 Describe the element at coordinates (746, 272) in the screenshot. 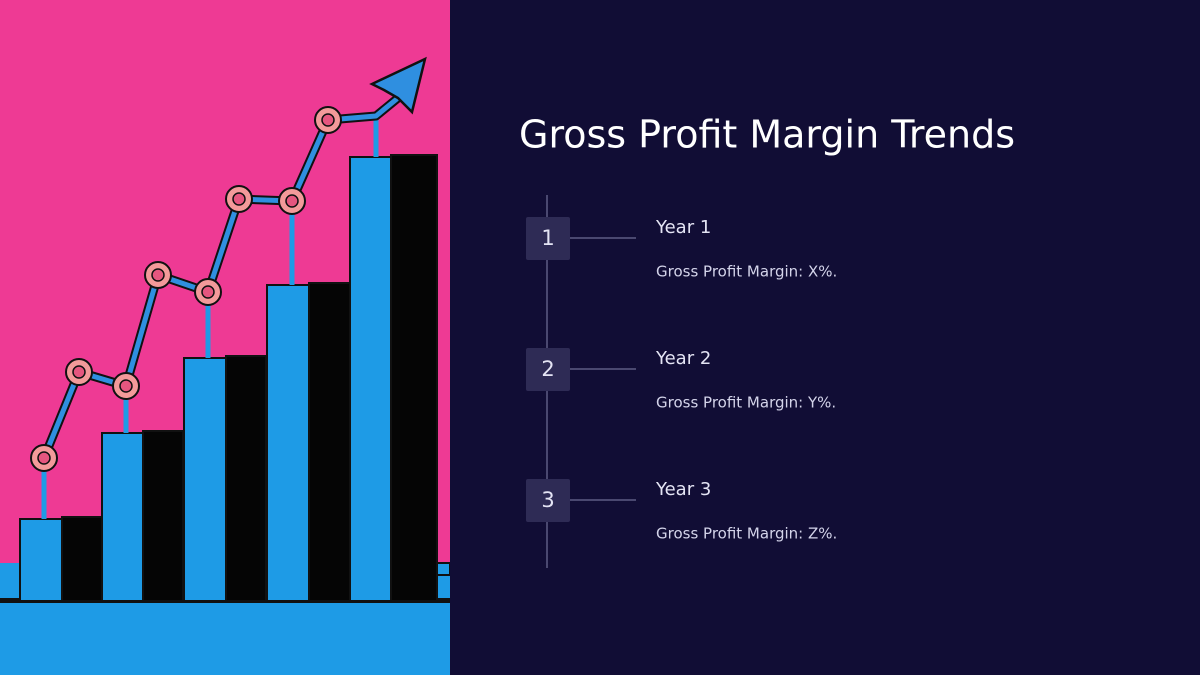

I see `step-text: Gross Profit Margin: X%.` at that location.